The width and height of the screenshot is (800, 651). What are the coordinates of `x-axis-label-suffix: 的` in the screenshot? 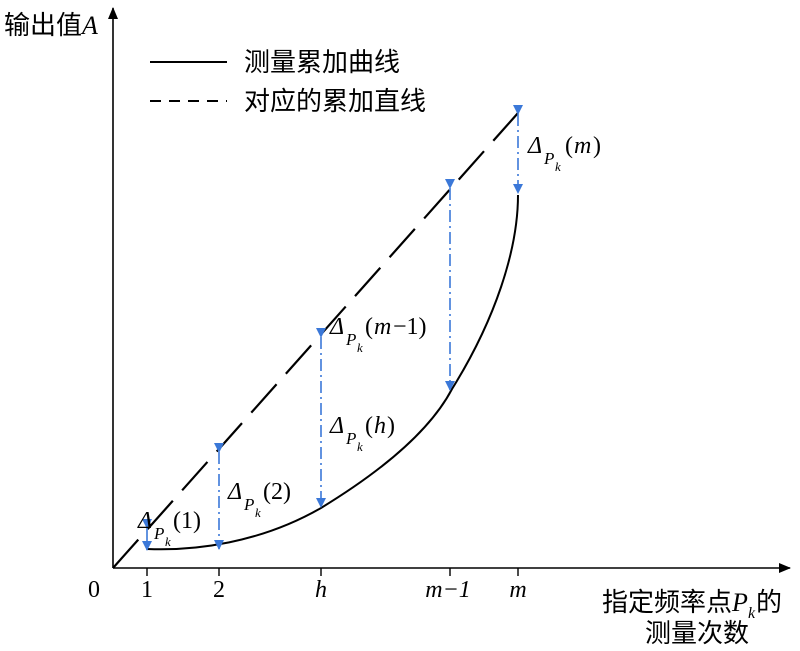 It's located at (769, 603).